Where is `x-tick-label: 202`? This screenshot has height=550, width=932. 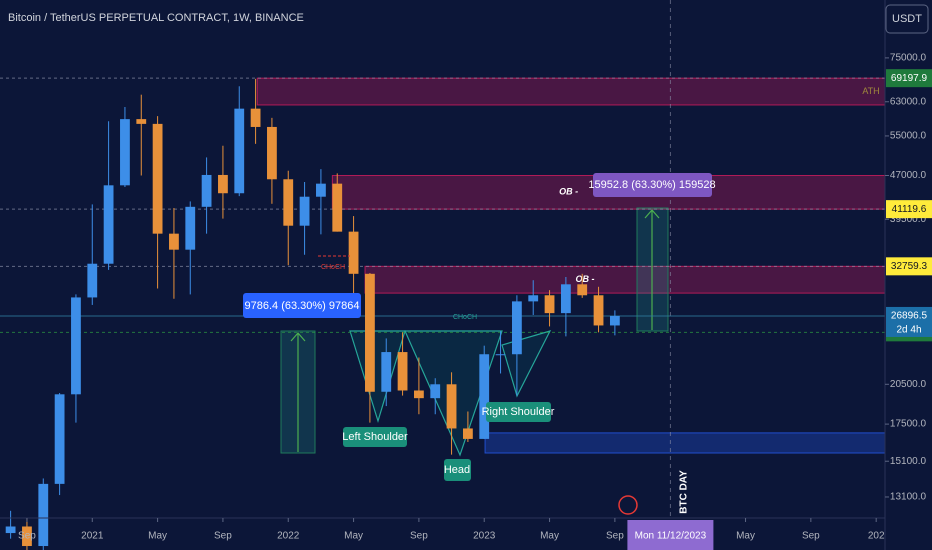 x-tick-label: 202 is located at coordinates (876, 536).